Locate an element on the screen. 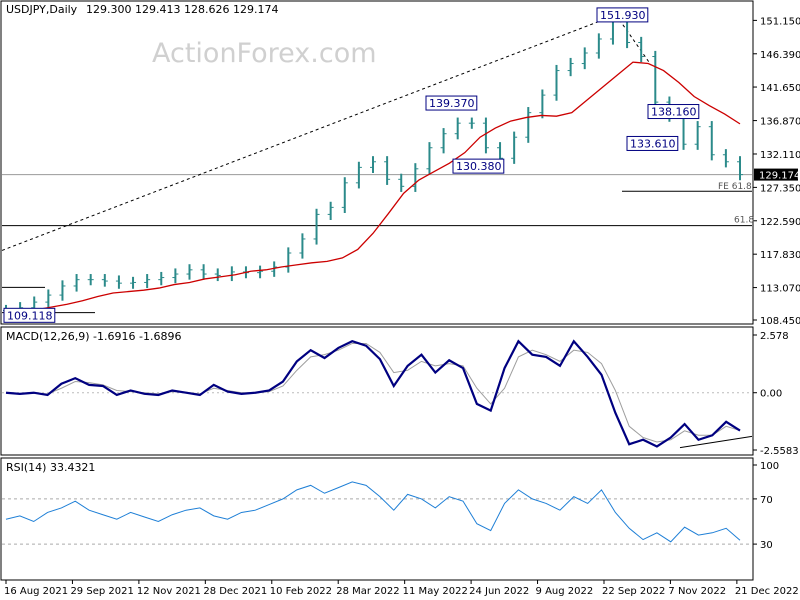 The width and height of the screenshot is (800, 600). price-label-text: 151.930 is located at coordinates (623, 15).